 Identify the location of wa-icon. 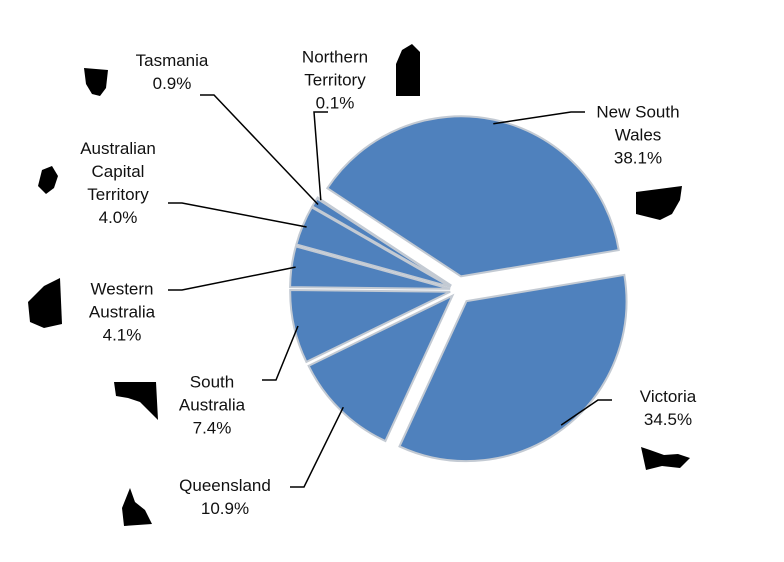
(45, 303).